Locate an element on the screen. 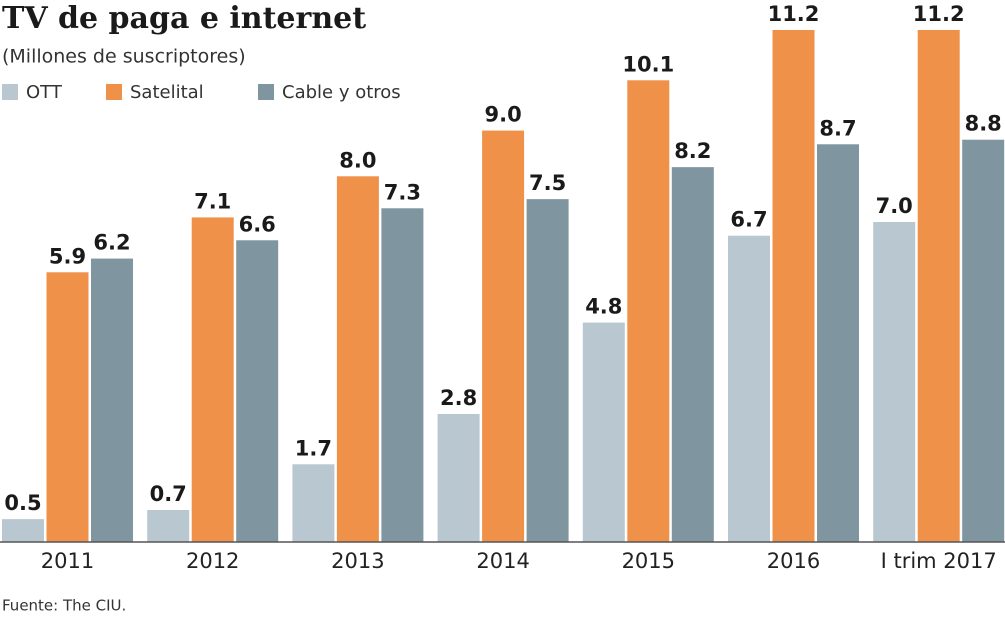 The height and width of the screenshot is (620, 1005). data-label: 7.1 is located at coordinates (212, 201).